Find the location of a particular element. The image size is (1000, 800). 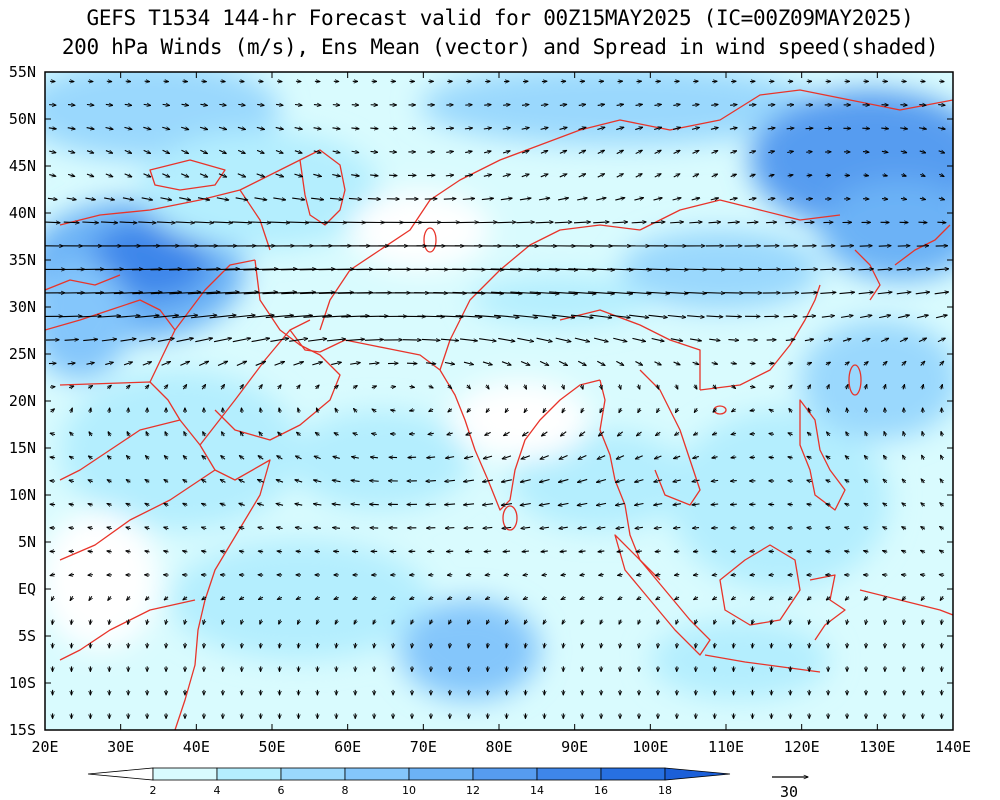

lat-label: 35N is located at coordinates (22, 260).